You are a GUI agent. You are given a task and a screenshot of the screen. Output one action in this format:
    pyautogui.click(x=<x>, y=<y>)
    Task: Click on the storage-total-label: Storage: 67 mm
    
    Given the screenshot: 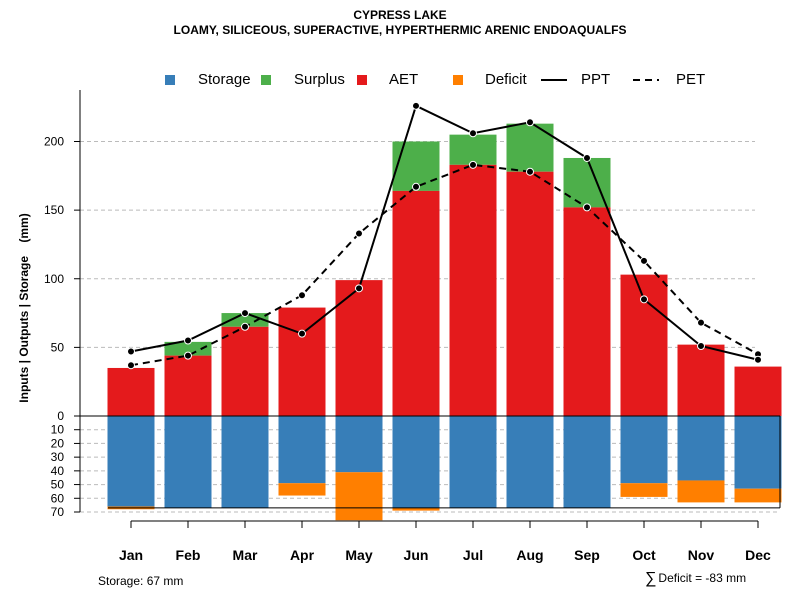 What is the action you would take?
    pyautogui.click(x=141, y=581)
    